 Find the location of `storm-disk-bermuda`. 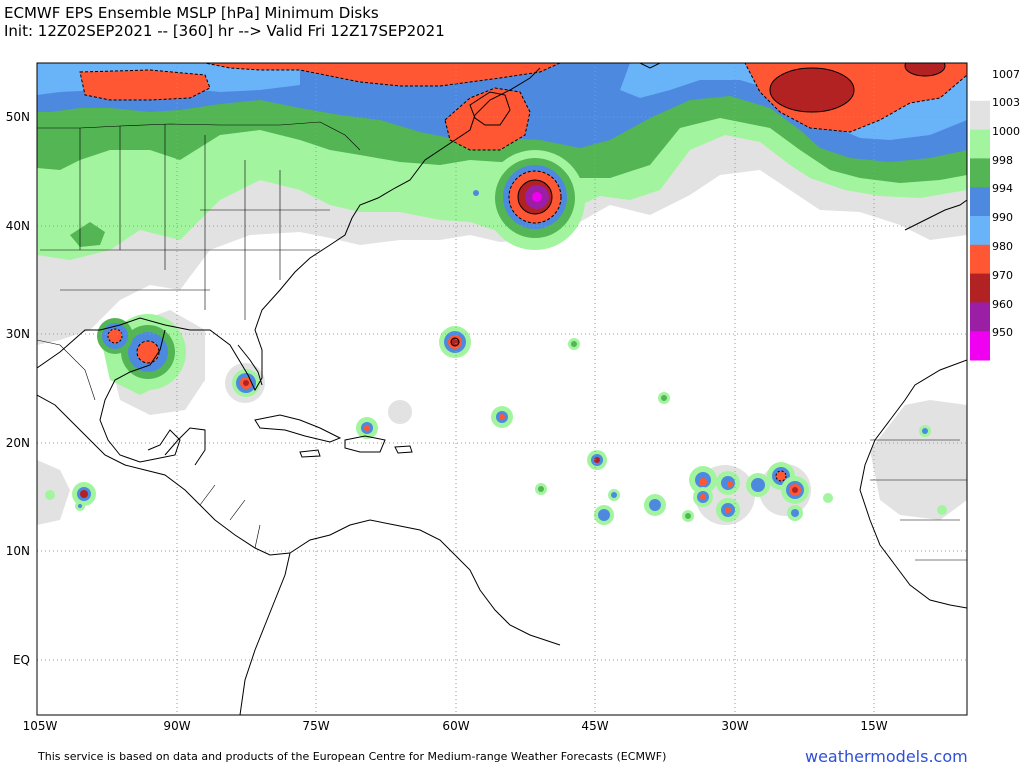

storm-disk-bermuda is located at coordinates (455, 342).